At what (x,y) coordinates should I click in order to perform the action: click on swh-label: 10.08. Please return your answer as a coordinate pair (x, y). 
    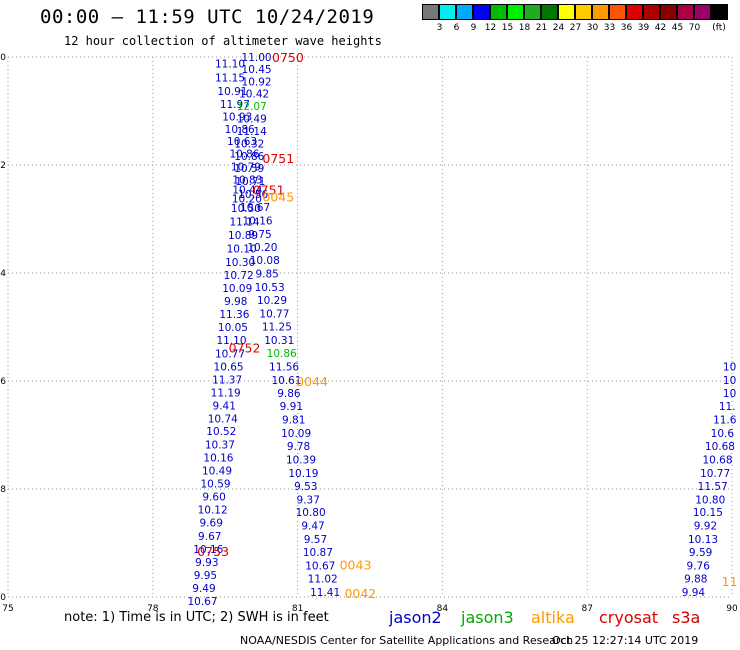
    Looking at the image, I should click on (265, 261).